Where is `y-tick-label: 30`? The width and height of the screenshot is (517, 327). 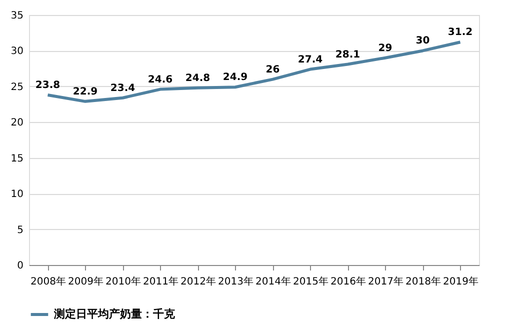 y-tick-label: 30 is located at coordinates (17, 52).